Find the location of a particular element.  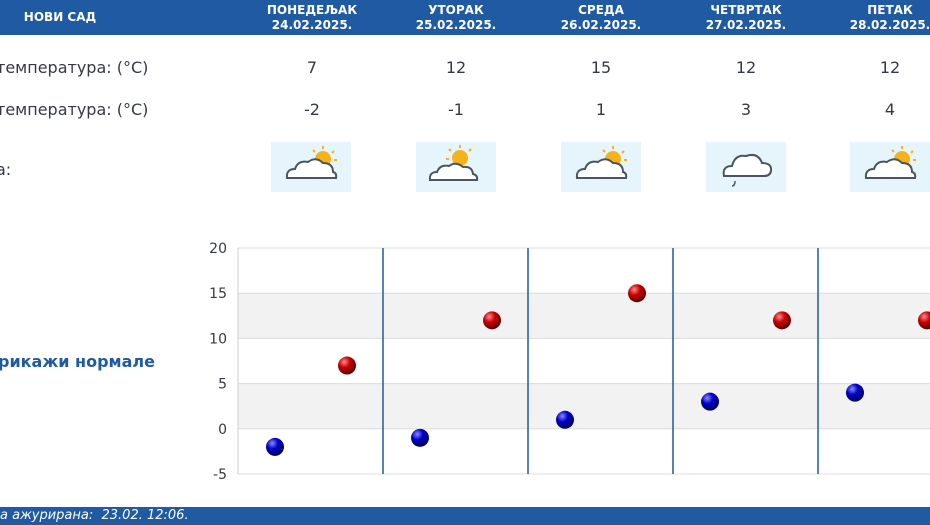

day-header-tue: УТОРАК 25.02.2025. is located at coordinates (456, 18).